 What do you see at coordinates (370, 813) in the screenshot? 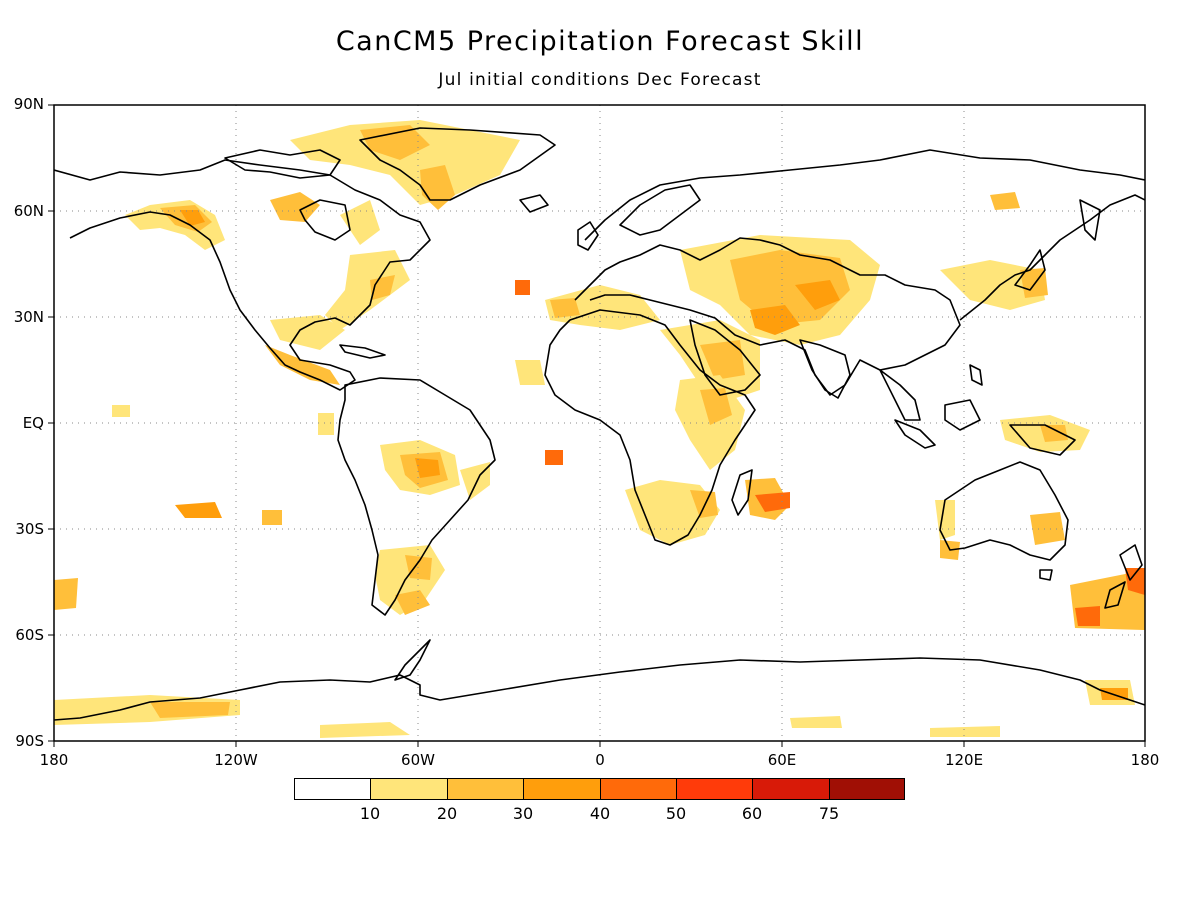
I see `colorbar-label-10: 10` at bounding box center [370, 813].